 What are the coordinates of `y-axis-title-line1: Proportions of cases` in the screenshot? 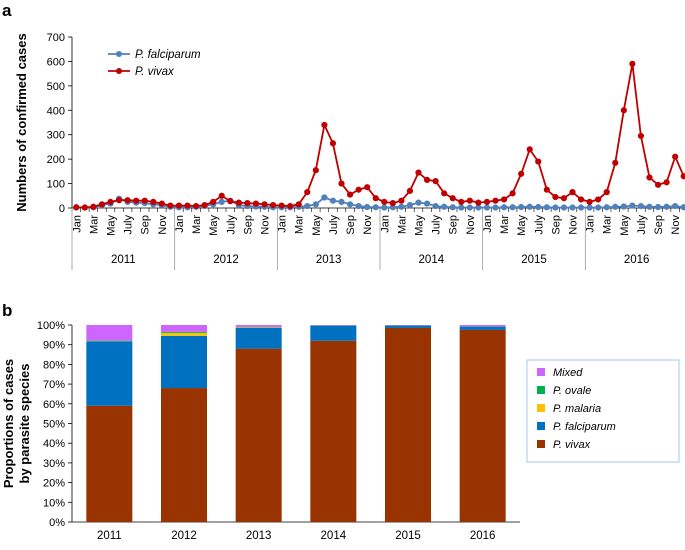 It's located at (8, 423).